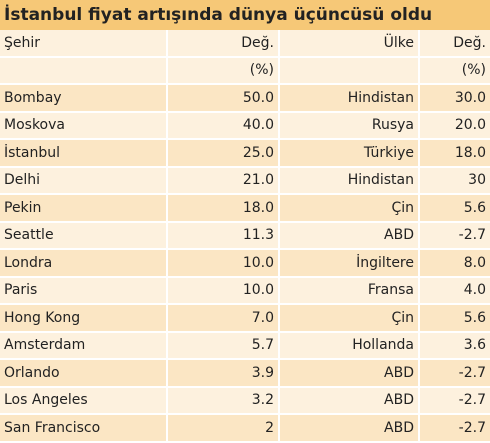 This screenshot has height=443, width=490. Describe the element at coordinates (350, 291) in the screenshot. I see `table-cell: Fransa` at that location.